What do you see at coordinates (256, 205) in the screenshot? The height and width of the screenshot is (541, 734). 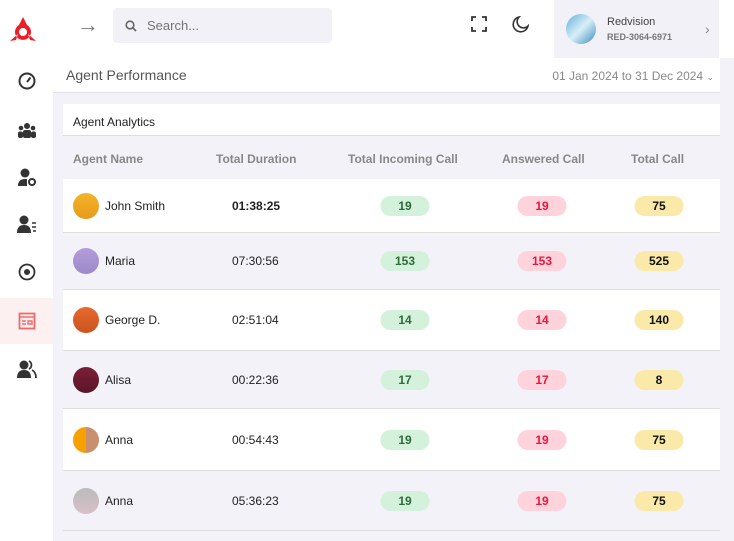 I see `total-duration: 01:38:25` at bounding box center [256, 205].